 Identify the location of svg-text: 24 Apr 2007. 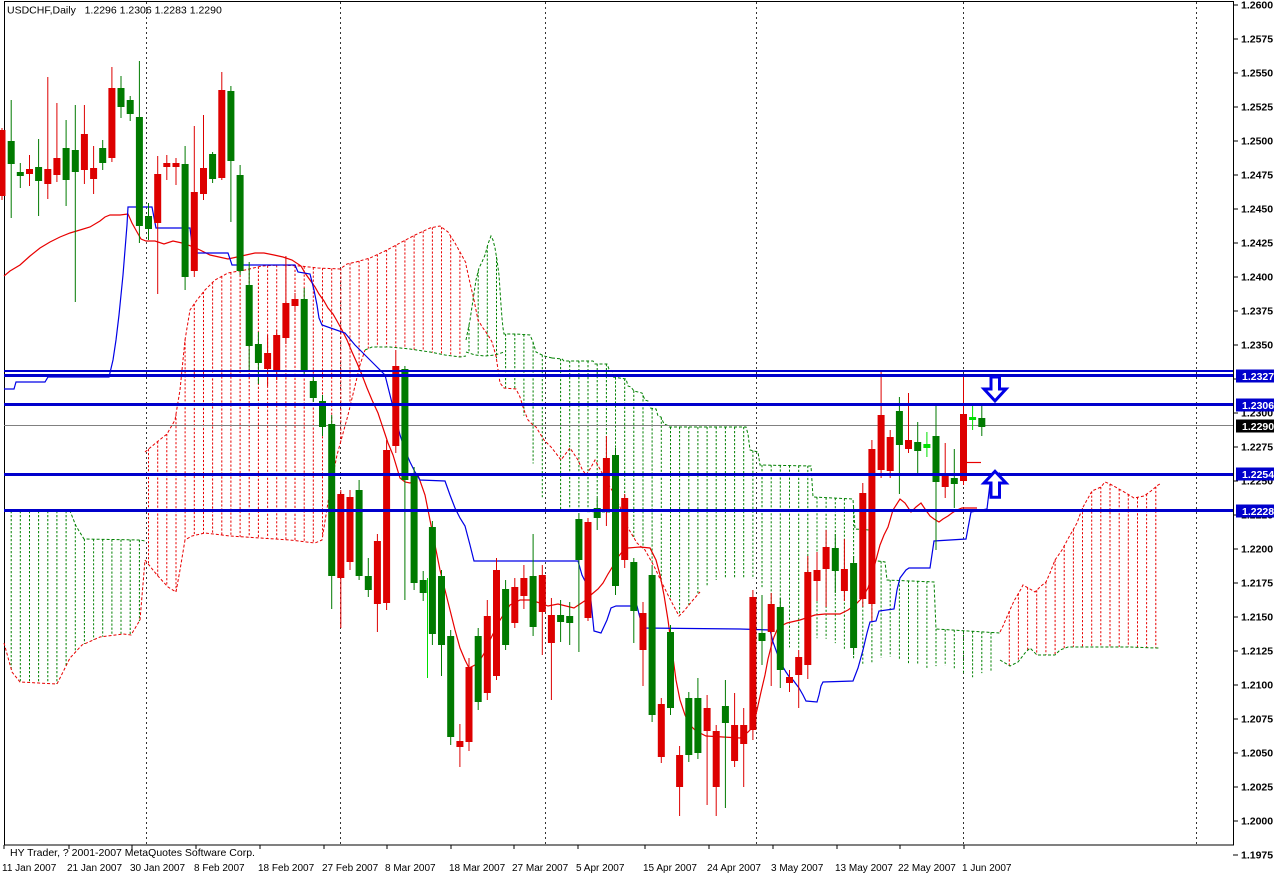
(734, 868).